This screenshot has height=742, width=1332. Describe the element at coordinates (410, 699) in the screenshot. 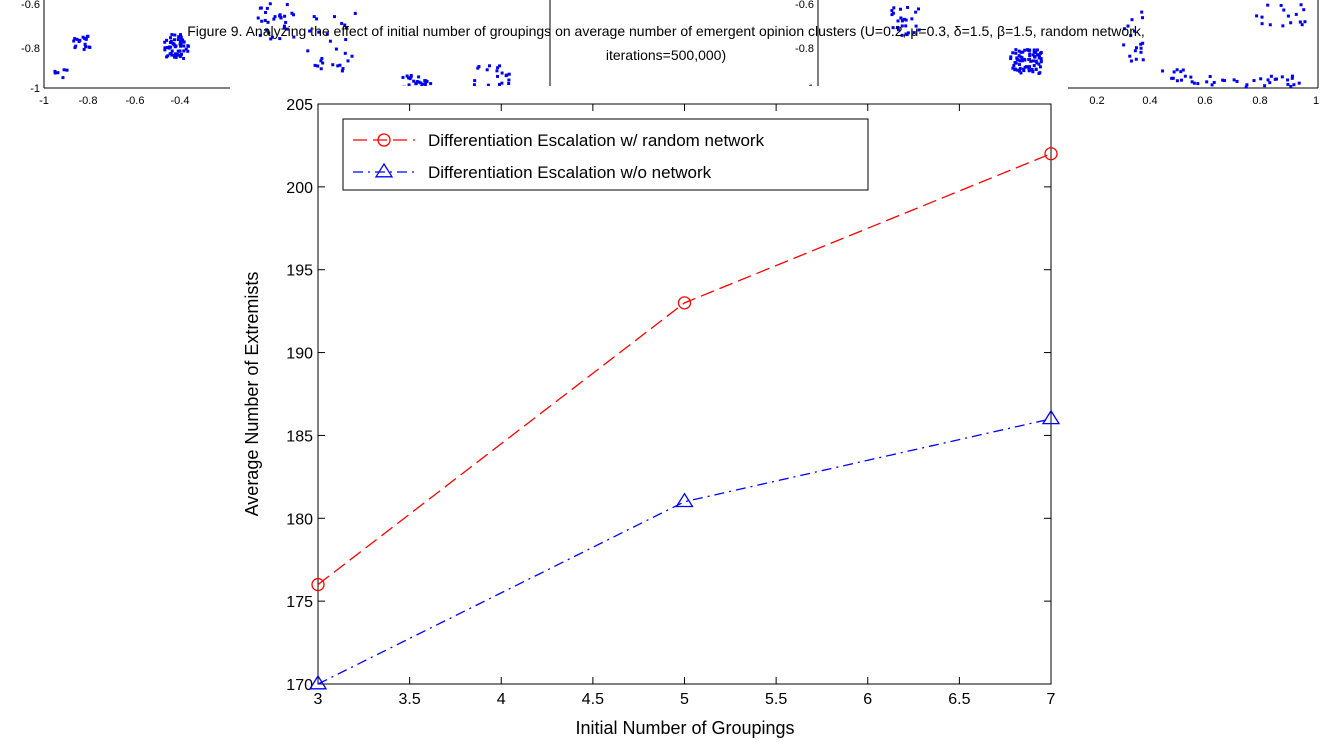

I see `x-tick-label: 3.5` at that location.